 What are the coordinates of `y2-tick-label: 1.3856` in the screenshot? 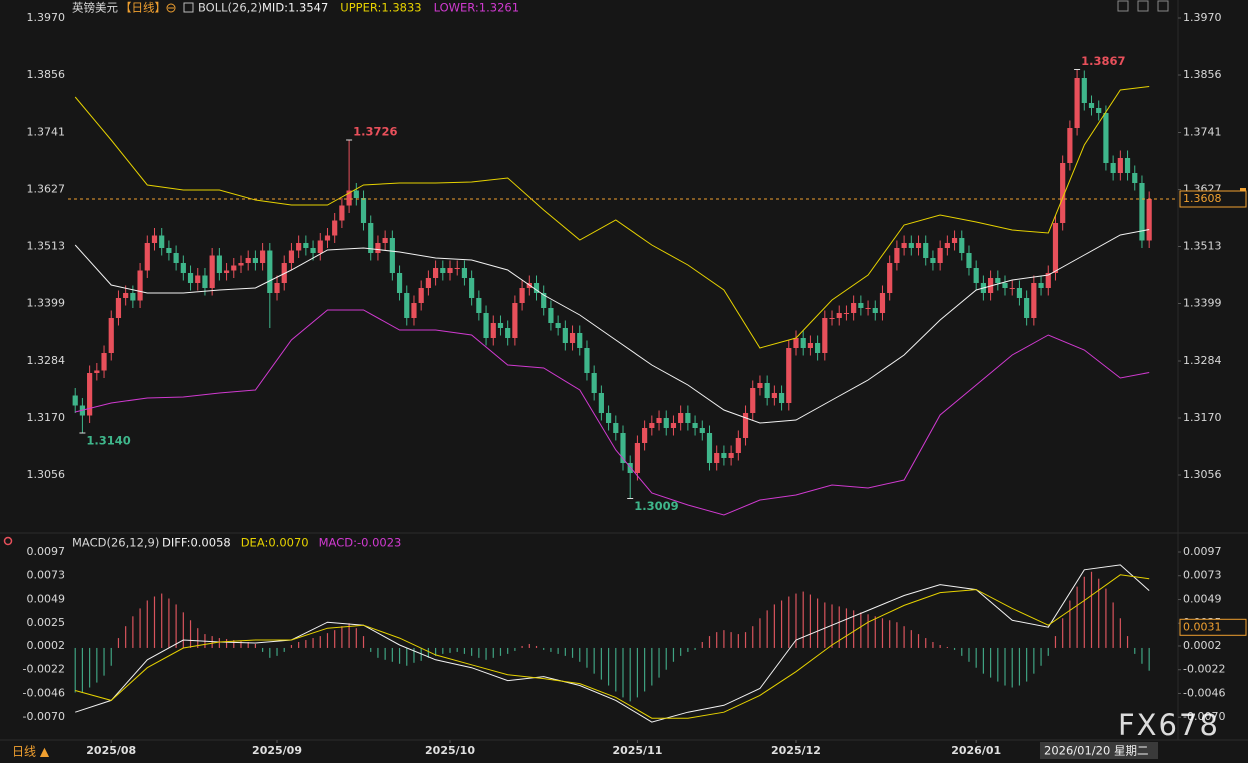 It's located at (1202, 74).